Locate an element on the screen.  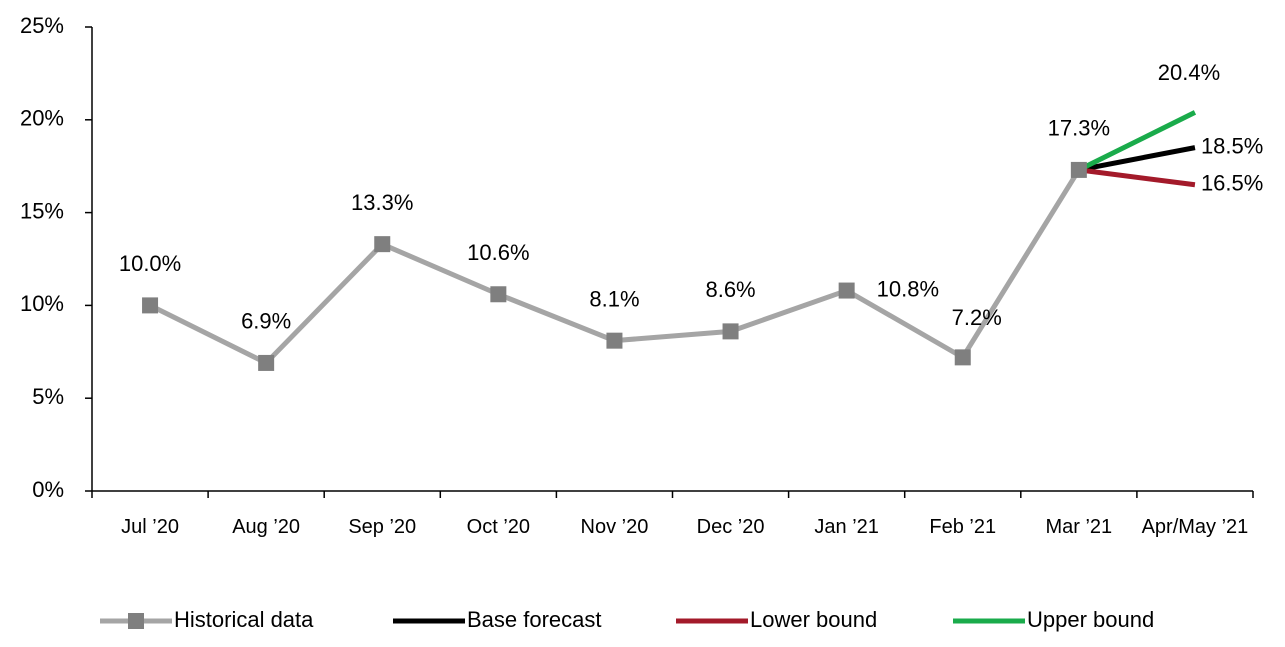
y-tick-label: 10% is located at coordinates (42, 303).